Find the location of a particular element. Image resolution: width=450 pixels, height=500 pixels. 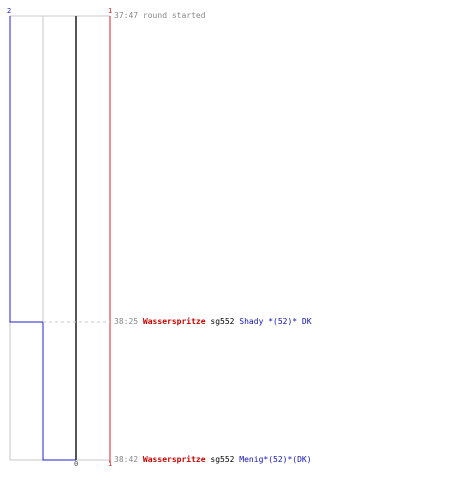

red-count-top: 1 is located at coordinates (110, 11).